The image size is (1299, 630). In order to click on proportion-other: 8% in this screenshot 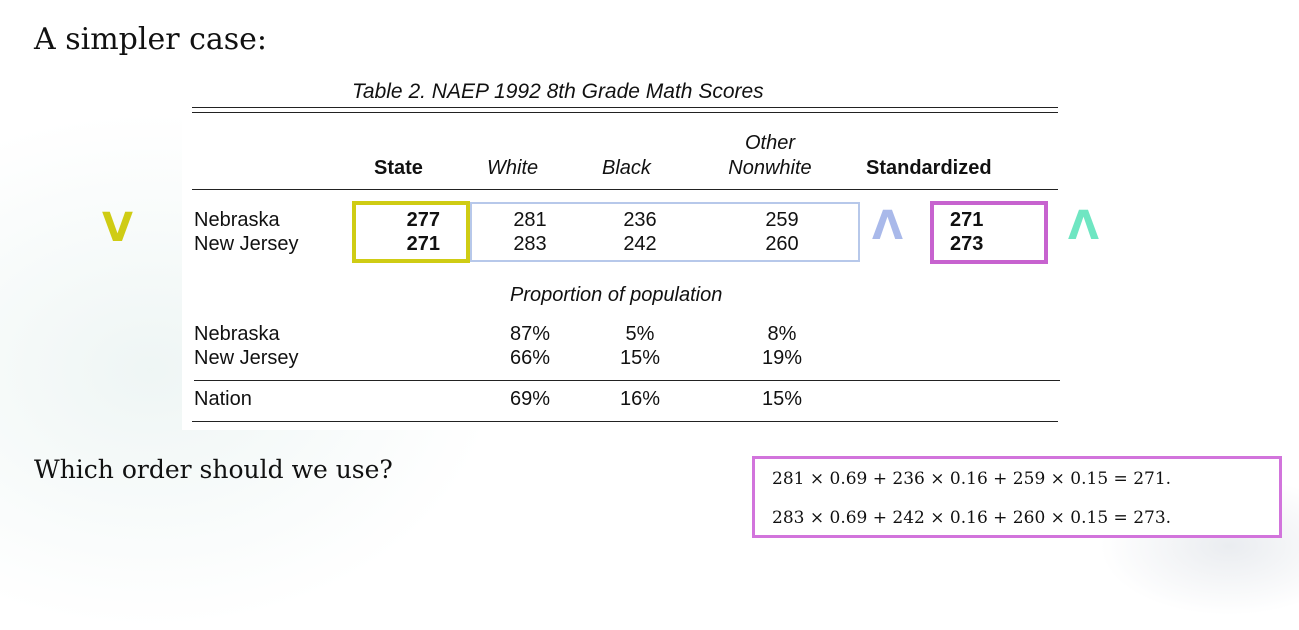, I will do `click(782, 334)`.